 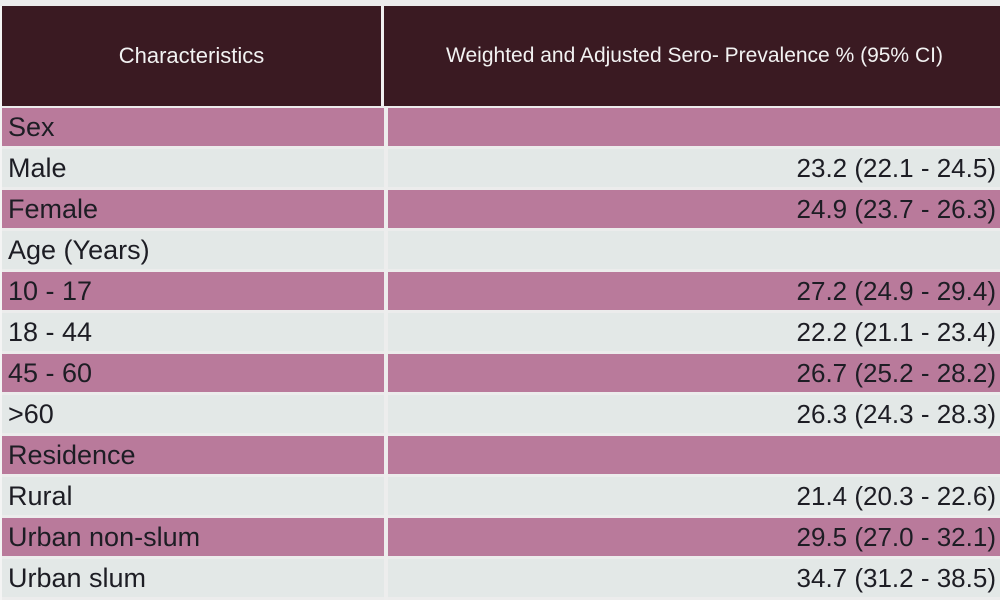 What do you see at coordinates (694, 332) in the screenshot?
I see `row-value: 22.2 (21.1 - 23.4)` at bounding box center [694, 332].